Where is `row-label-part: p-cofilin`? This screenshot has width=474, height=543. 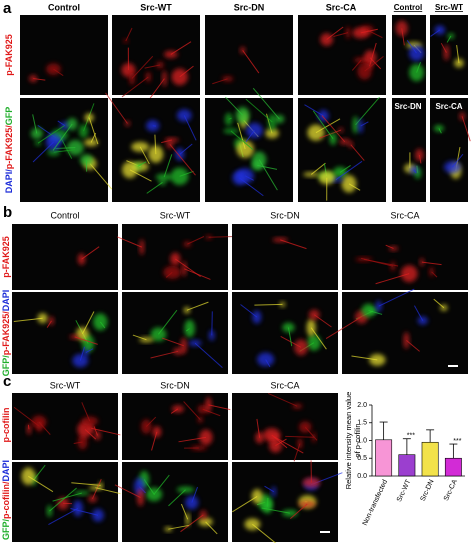 row-label-part: p-cofilin is located at coordinates (6, 425).